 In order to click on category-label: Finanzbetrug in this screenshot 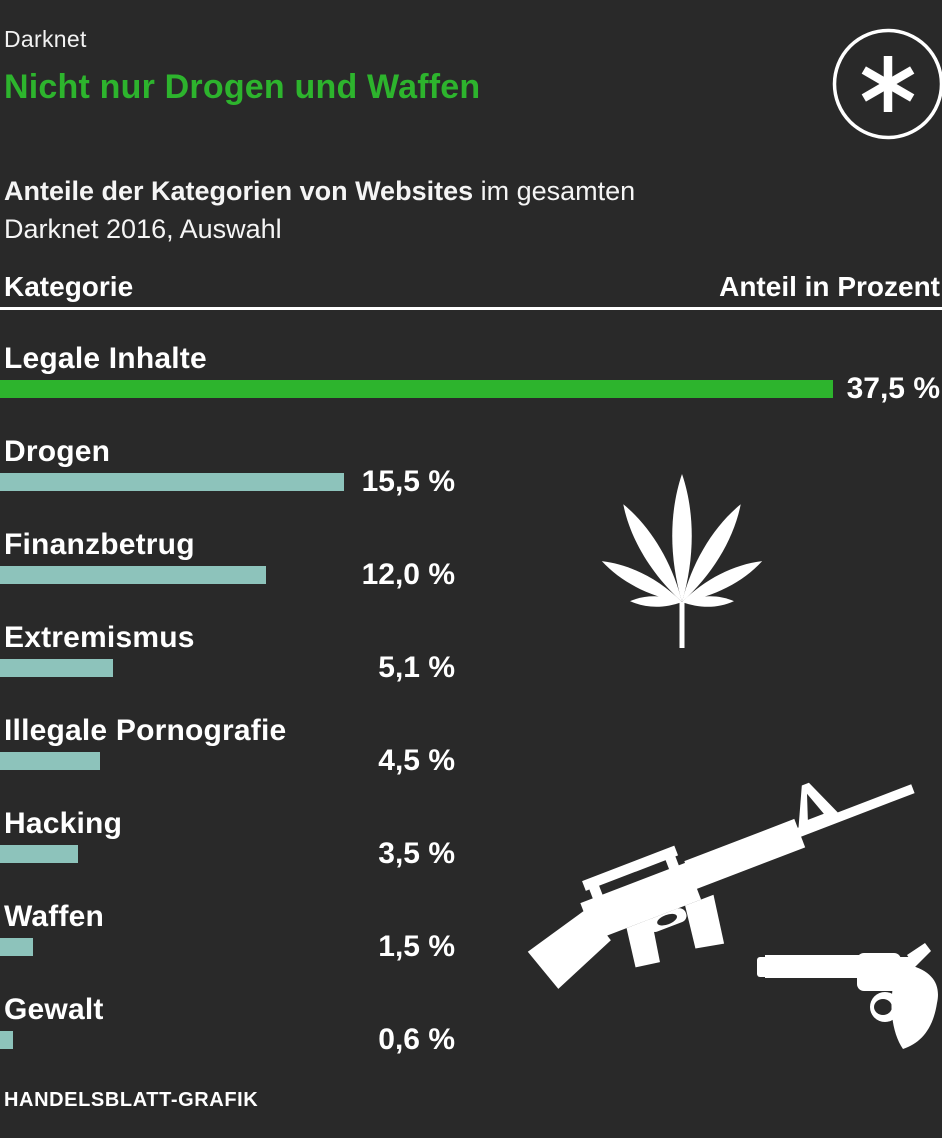, I will do `click(99, 544)`.